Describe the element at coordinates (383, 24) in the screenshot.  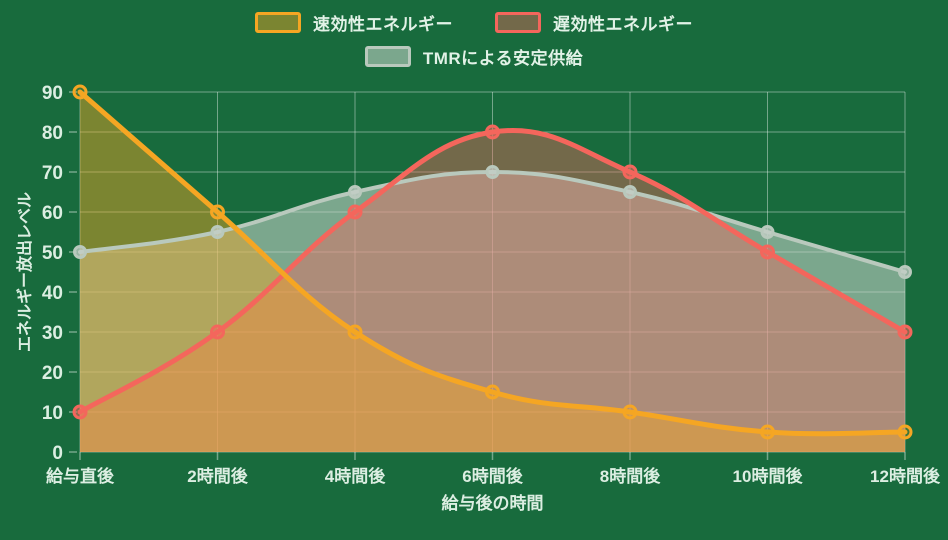
I see `legend-label-fast-energy: 速効性エネルギー` at that location.